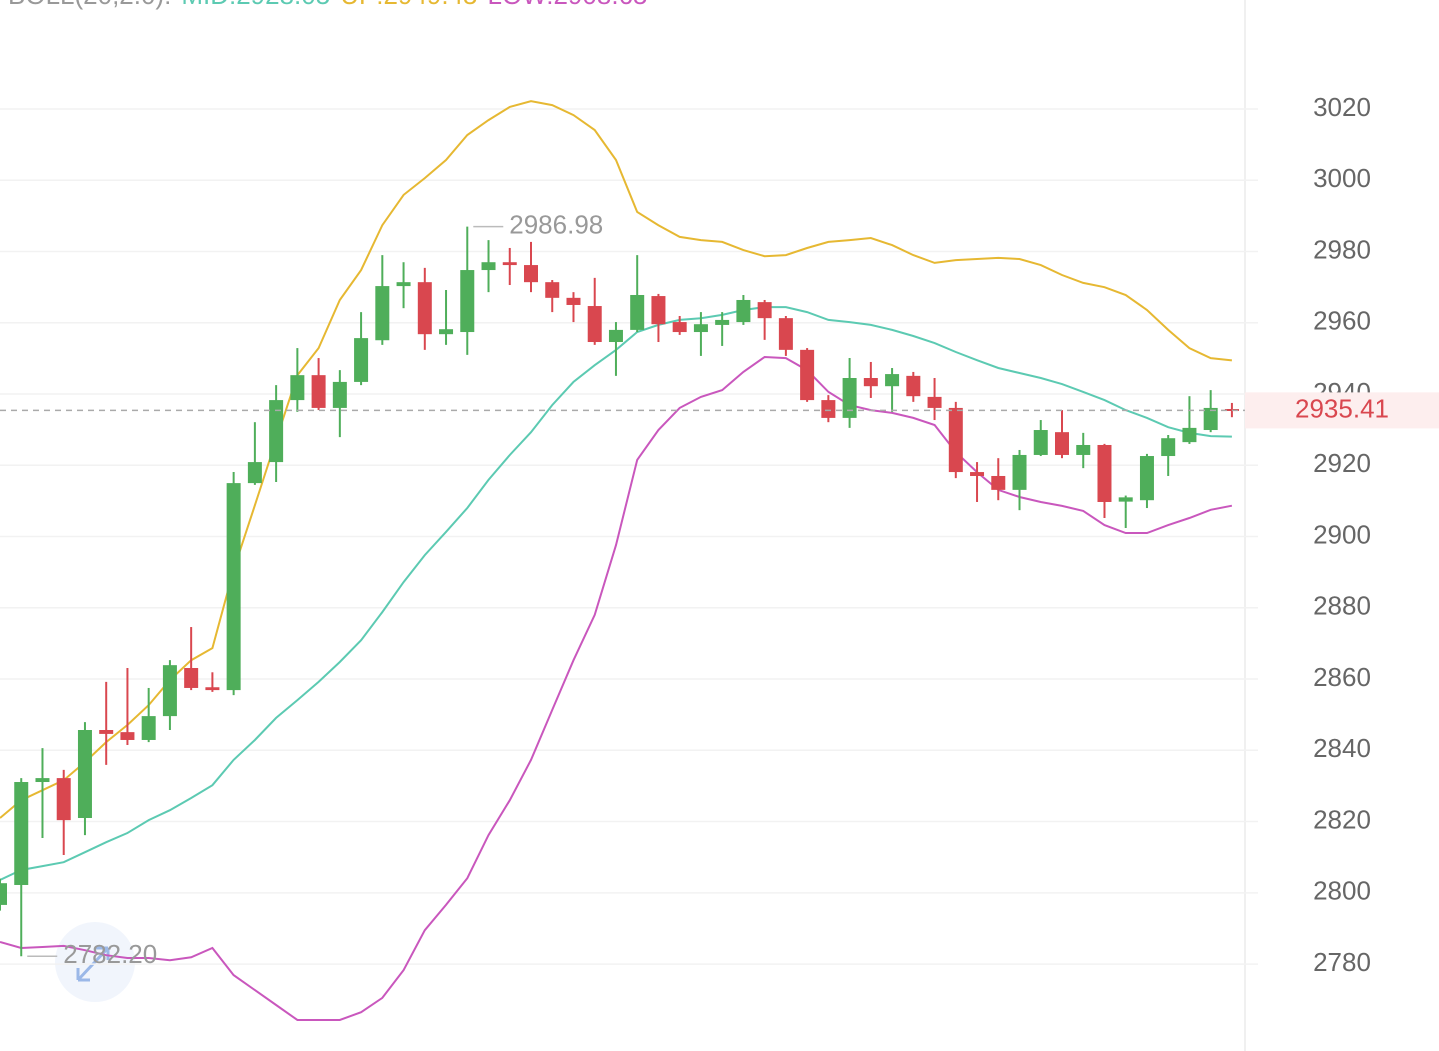  What do you see at coordinates (1342, 321) in the screenshot?
I see `y-tick-label: 2960` at bounding box center [1342, 321].